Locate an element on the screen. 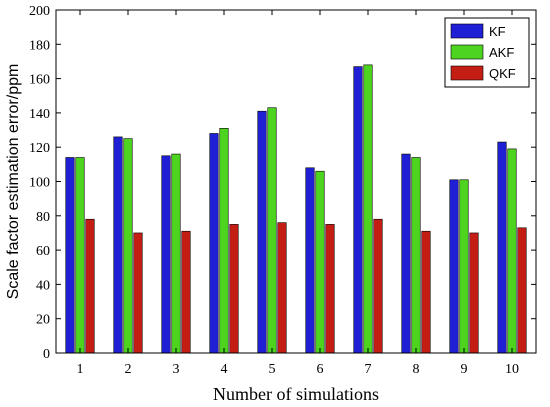 The width and height of the screenshot is (550, 407). y-tick-label: 140 is located at coordinates (39, 114).